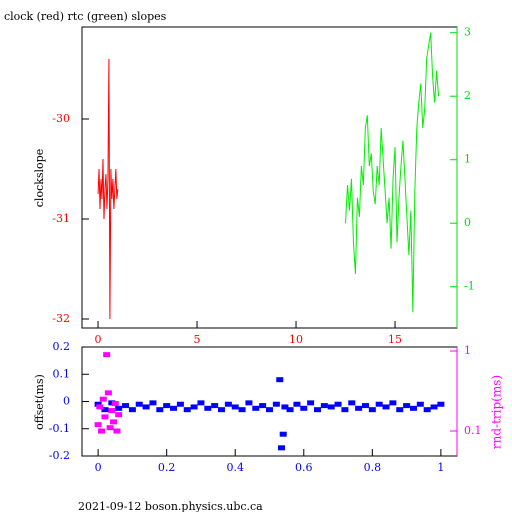 This screenshot has height=512, width=512. Describe the element at coordinates (61, 118) in the screenshot. I see `y-tick-label: -30` at that location.